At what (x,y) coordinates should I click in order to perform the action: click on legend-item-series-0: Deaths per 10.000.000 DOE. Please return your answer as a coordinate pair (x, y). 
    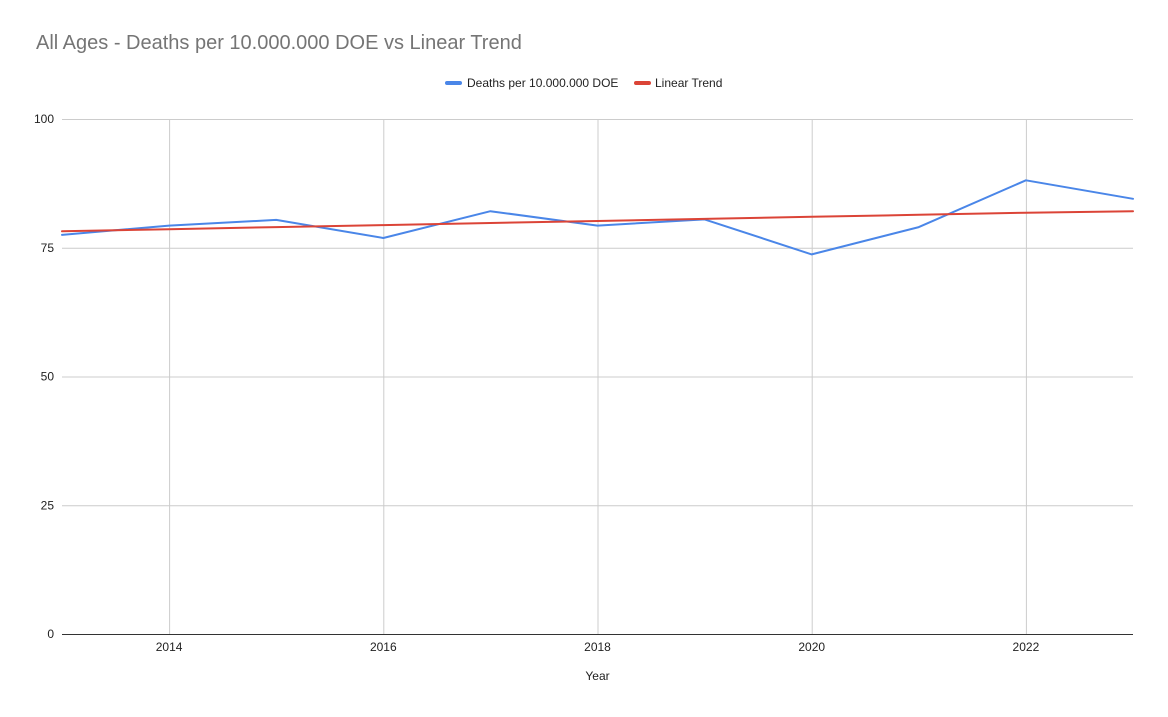
    Looking at the image, I should click on (531, 83).